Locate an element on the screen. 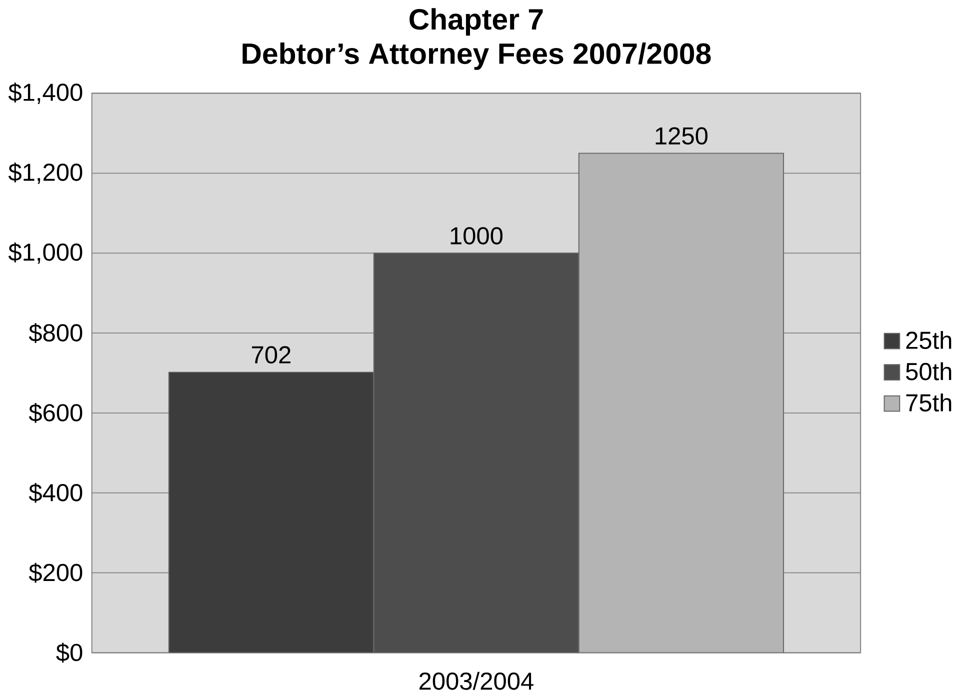  data-label: 1000 is located at coordinates (476, 235).